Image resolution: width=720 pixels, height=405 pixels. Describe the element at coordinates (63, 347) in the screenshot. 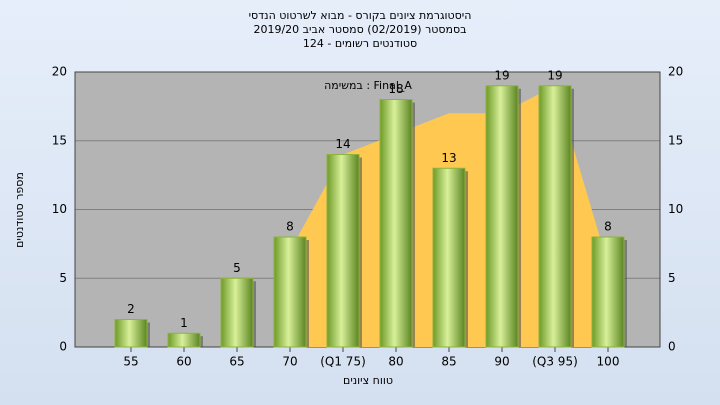

I see `y-tick-label: 0` at that location.